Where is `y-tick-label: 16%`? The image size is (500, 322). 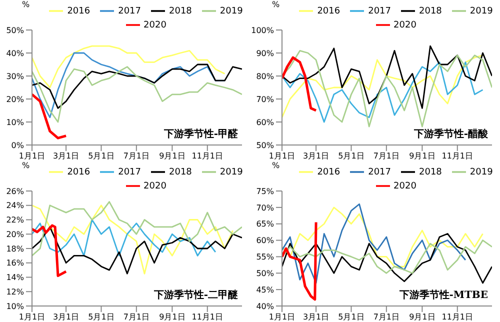 y-tick-label: 16% is located at coordinates (15, 263).